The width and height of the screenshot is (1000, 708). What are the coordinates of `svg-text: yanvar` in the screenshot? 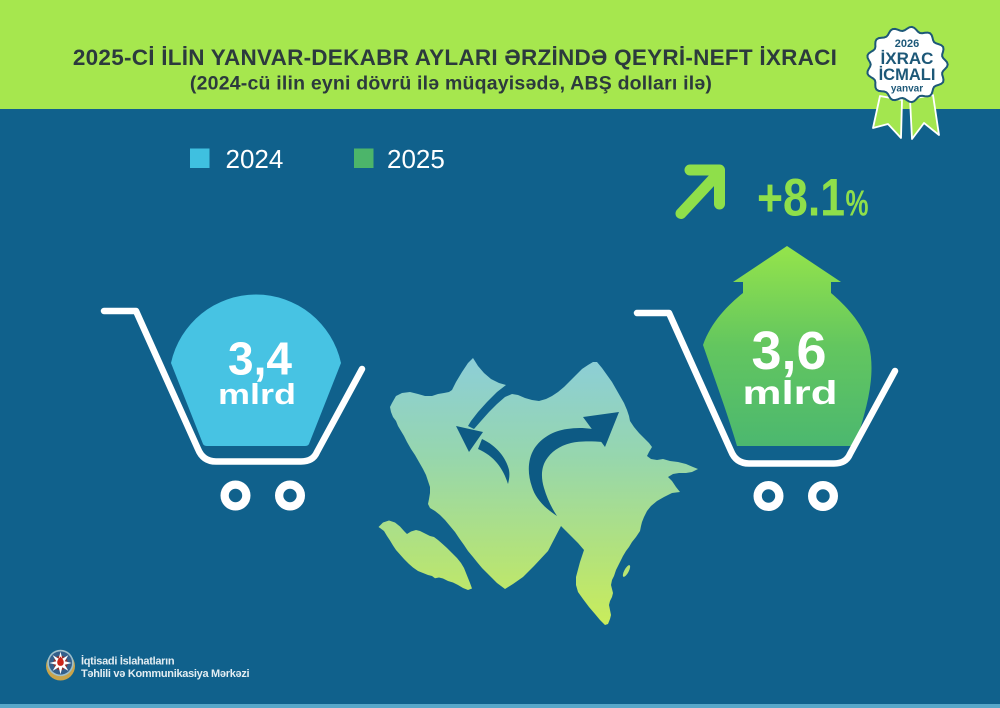 It's located at (907, 89).